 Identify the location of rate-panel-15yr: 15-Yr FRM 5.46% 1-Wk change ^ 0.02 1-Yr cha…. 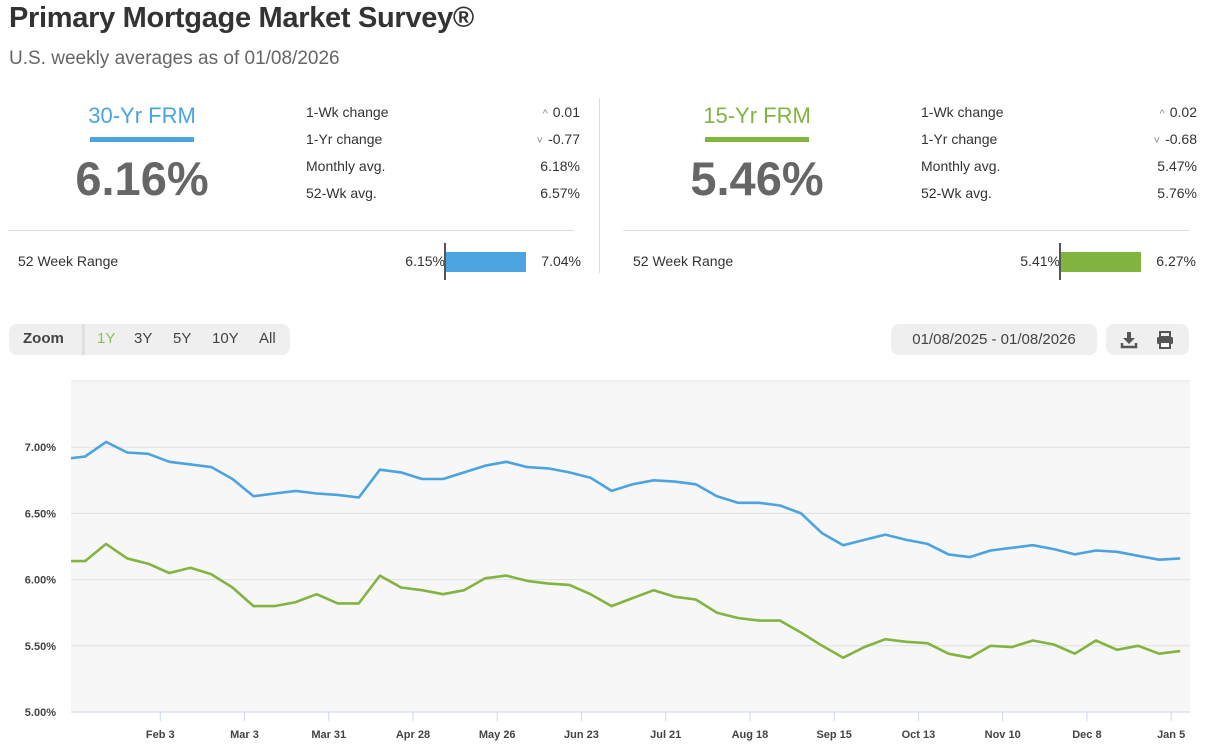
(910, 190).